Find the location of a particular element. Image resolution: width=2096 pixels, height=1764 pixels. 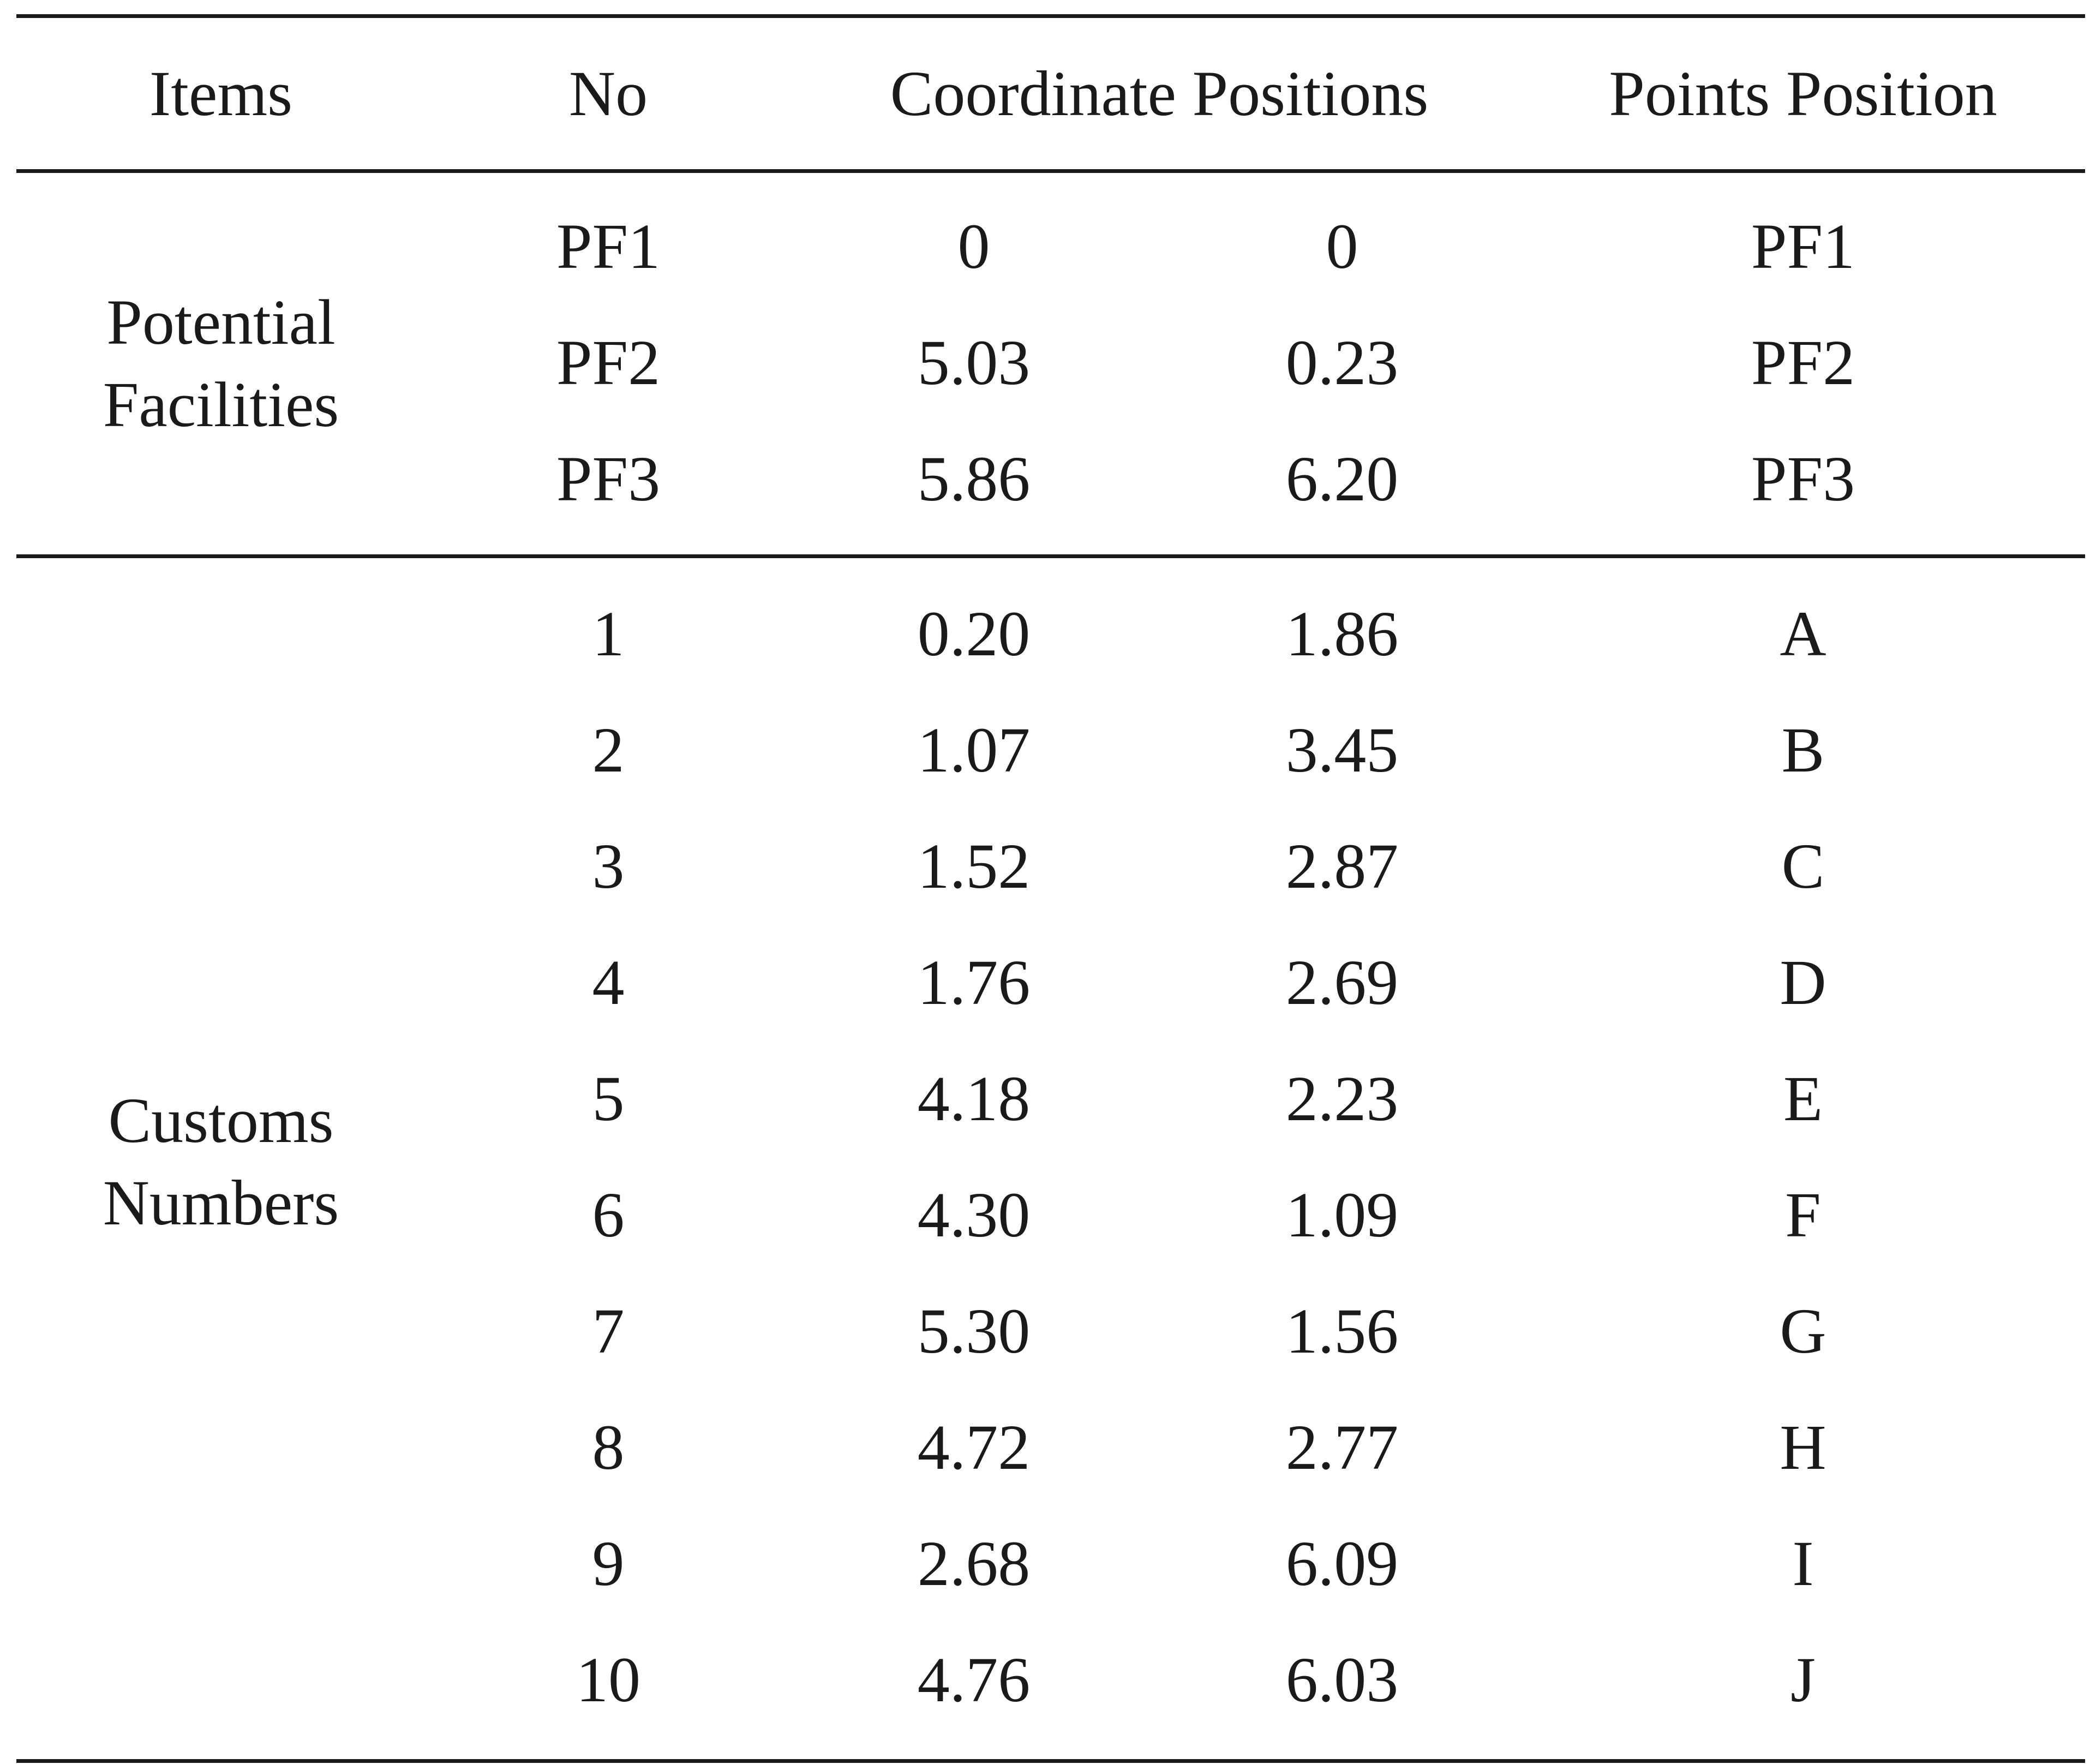

row-coordinate-y: 0.23 is located at coordinates (1342, 362).